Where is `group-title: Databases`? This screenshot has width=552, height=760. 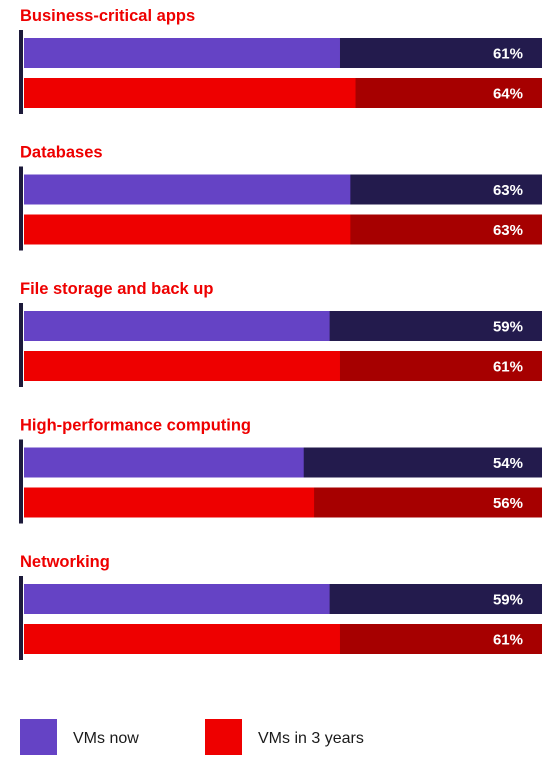
group-title: Databases is located at coordinates (61, 153).